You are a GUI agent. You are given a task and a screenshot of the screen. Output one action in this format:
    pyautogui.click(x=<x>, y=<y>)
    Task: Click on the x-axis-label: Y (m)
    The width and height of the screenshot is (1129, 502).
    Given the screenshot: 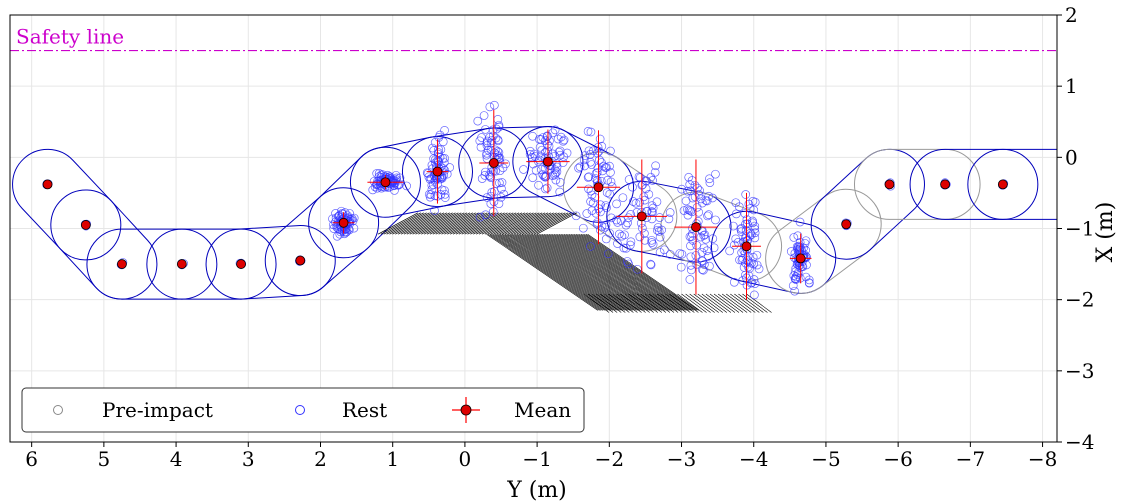 What is the action you would take?
    pyautogui.click(x=536, y=490)
    